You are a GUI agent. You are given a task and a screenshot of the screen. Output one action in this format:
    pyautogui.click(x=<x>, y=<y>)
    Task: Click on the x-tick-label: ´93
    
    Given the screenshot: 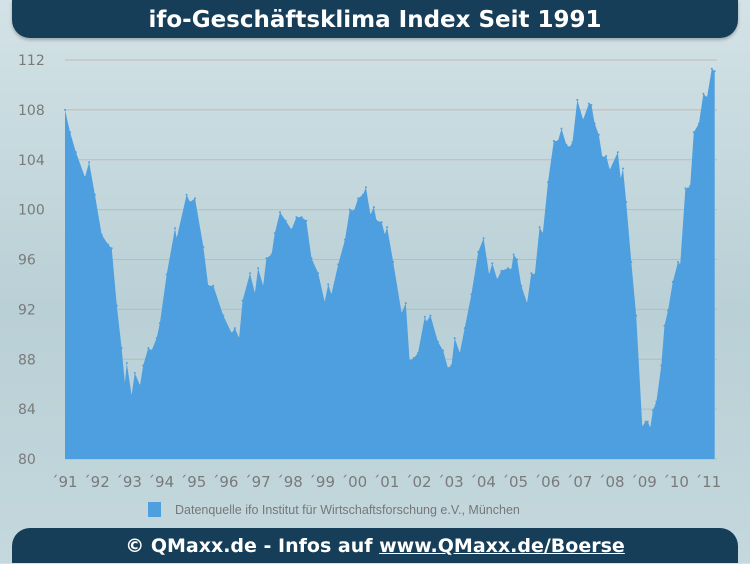 What is the action you would take?
    pyautogui.click(x=128, y=482)
    